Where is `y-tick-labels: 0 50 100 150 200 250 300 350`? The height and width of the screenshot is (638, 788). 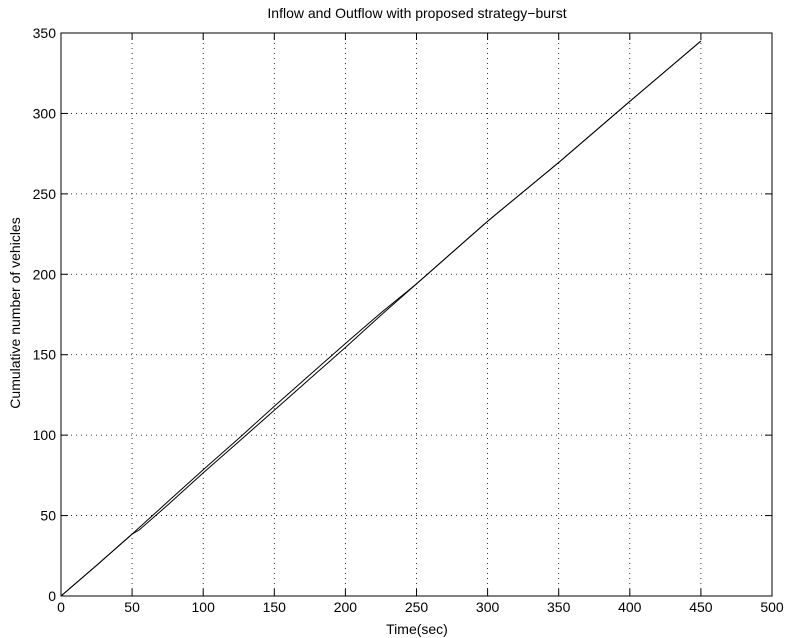
y-tick-labels: 0 50 100 150 200 250 300 350 is located at coordinates (45, 314).